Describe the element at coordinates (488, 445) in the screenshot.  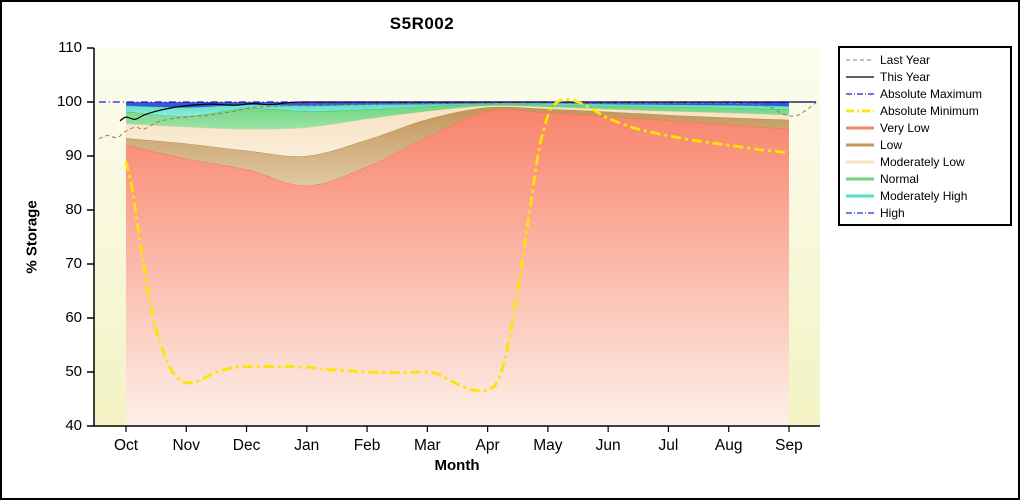
I see `x-tick-label: Apr` at that location.